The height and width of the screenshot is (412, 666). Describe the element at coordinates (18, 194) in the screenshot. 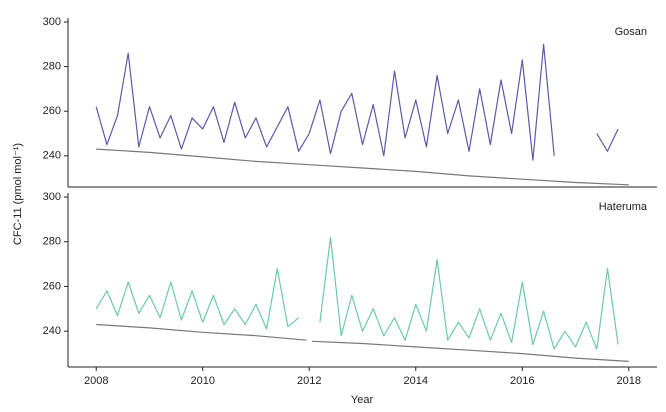

I see `y-axis-label: CFC-11 (pmol mol⁻¹)` at that location.